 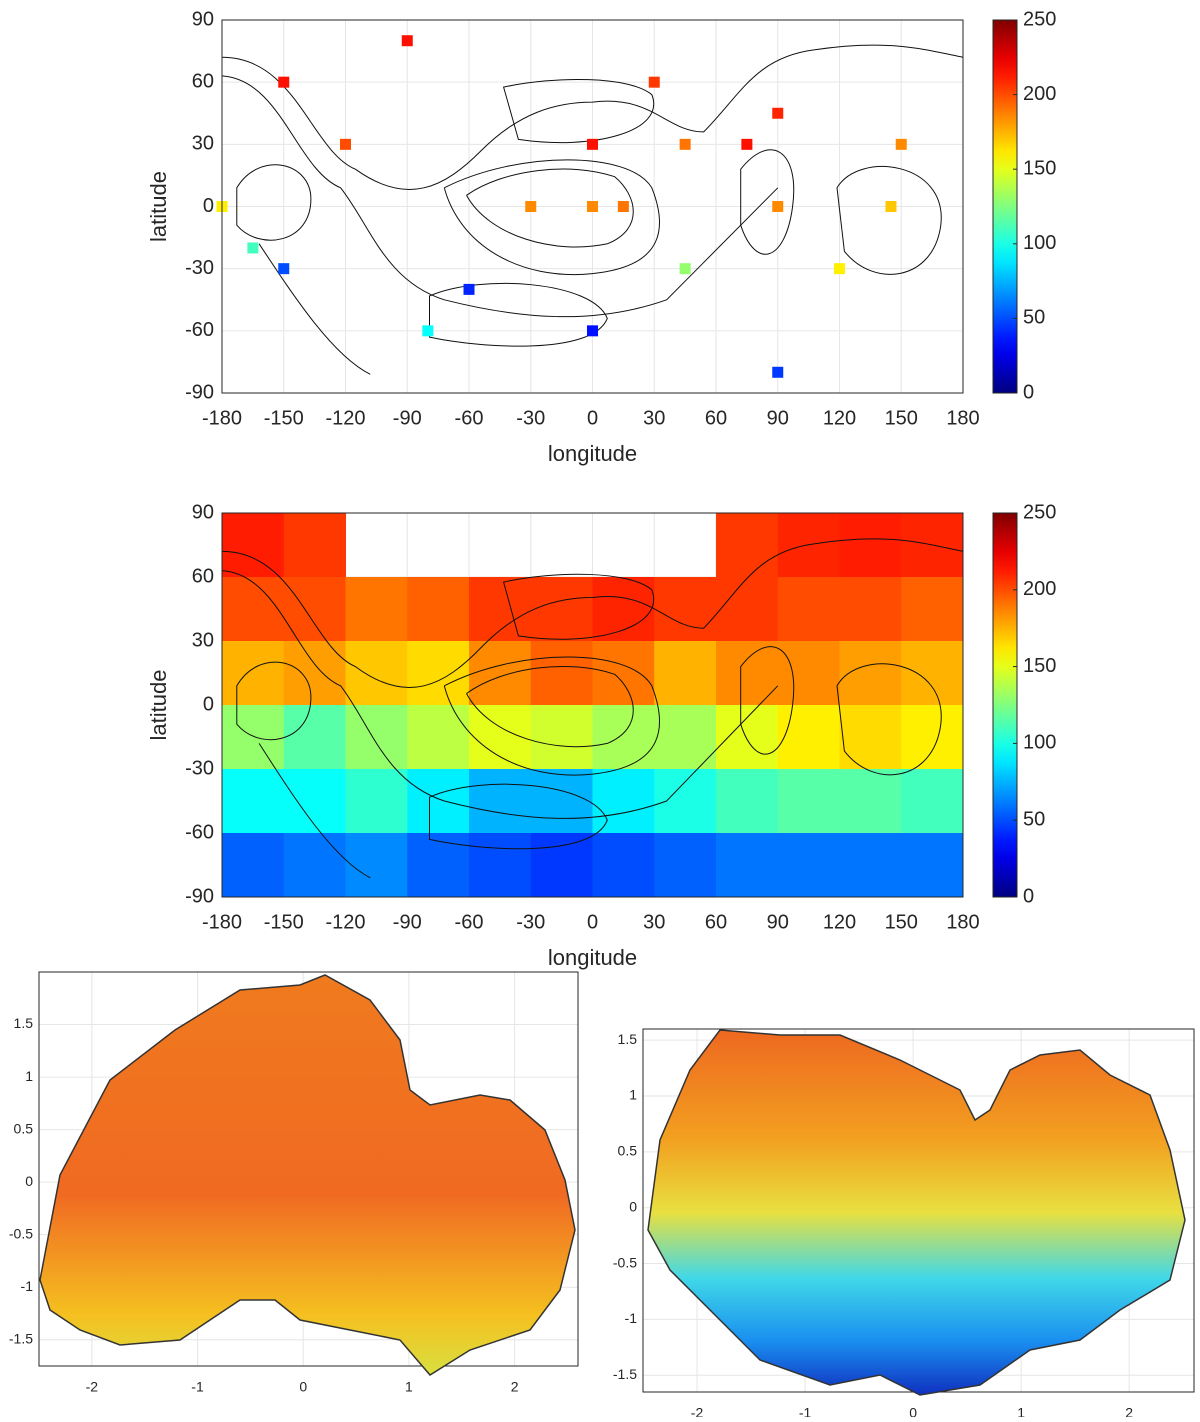 I want to click on colorbar-tick-label: 50, so click(x=1034, y=318).